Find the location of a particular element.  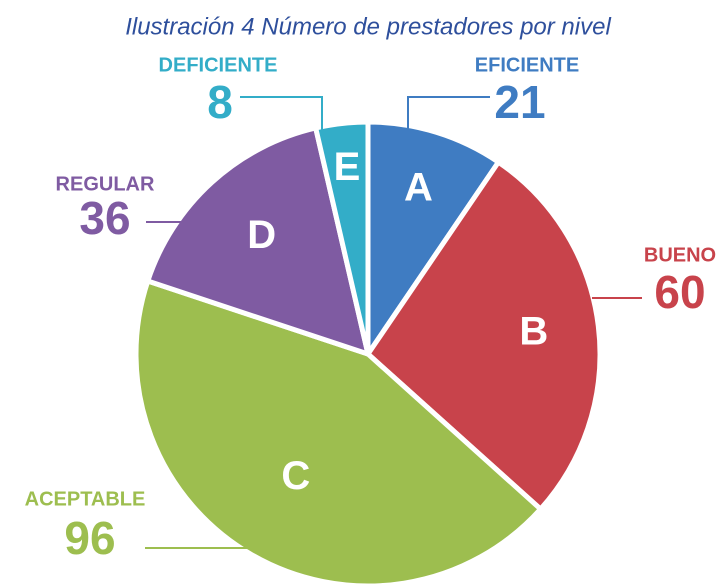

category-label: BUENO is located at coordinates (680, 255).